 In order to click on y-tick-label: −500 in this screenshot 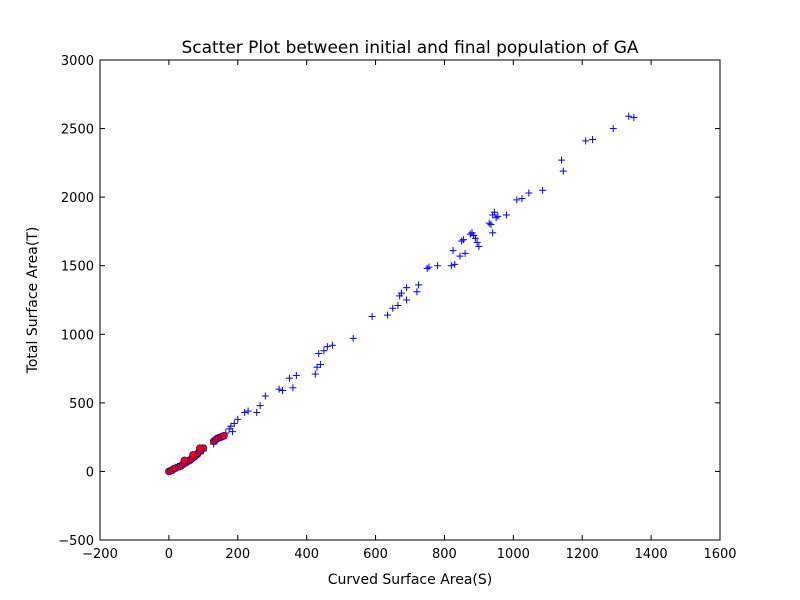, I will do `click(76, 541)`.